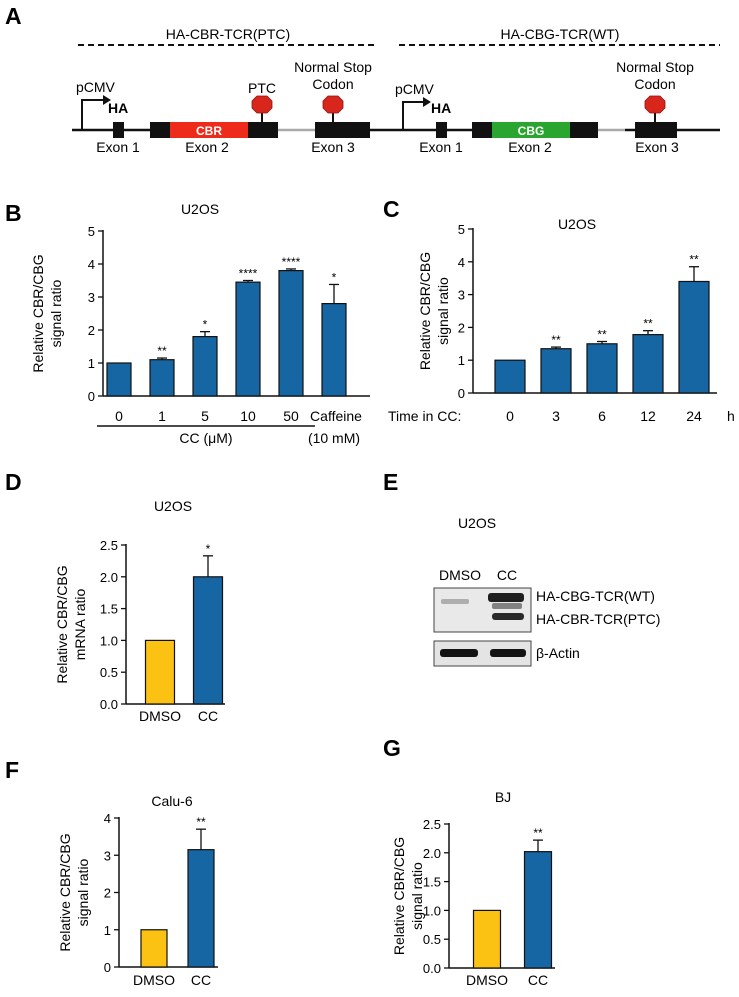  I want to click on cbg-gene-label: CBG, so click(531, 131).